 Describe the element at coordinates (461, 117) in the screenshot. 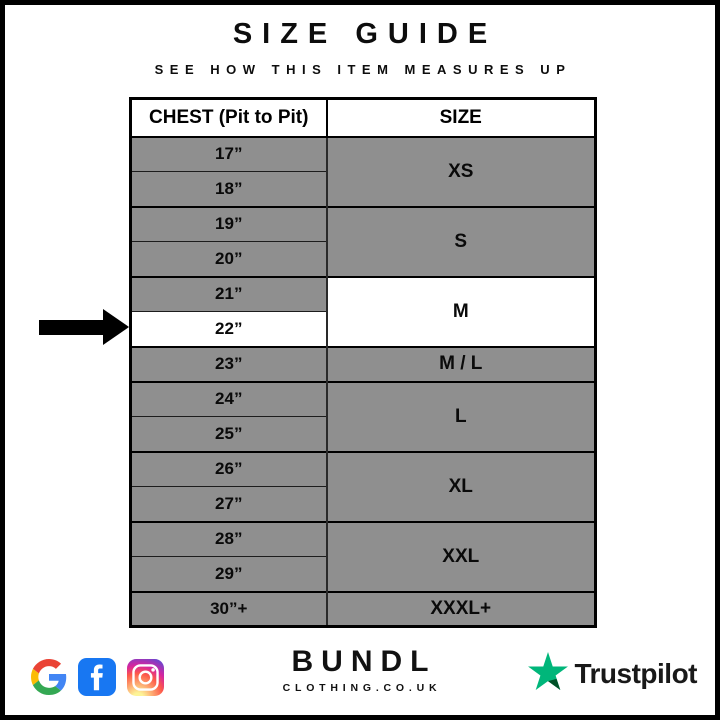

I see `size-column-header: SIZE` at that location.